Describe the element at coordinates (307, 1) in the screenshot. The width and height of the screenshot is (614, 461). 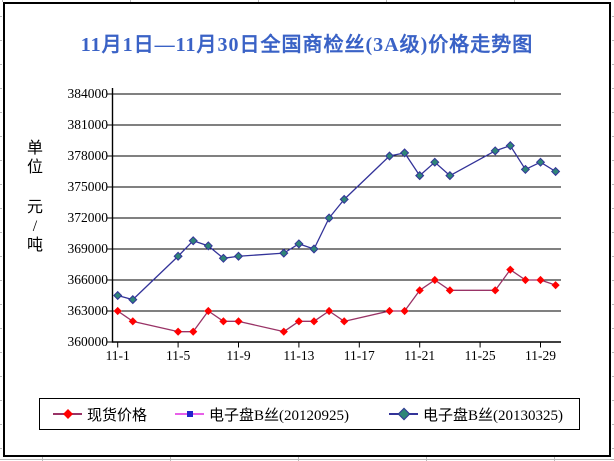
I see `spreadsheet-gridline-stubs-top` at that location.